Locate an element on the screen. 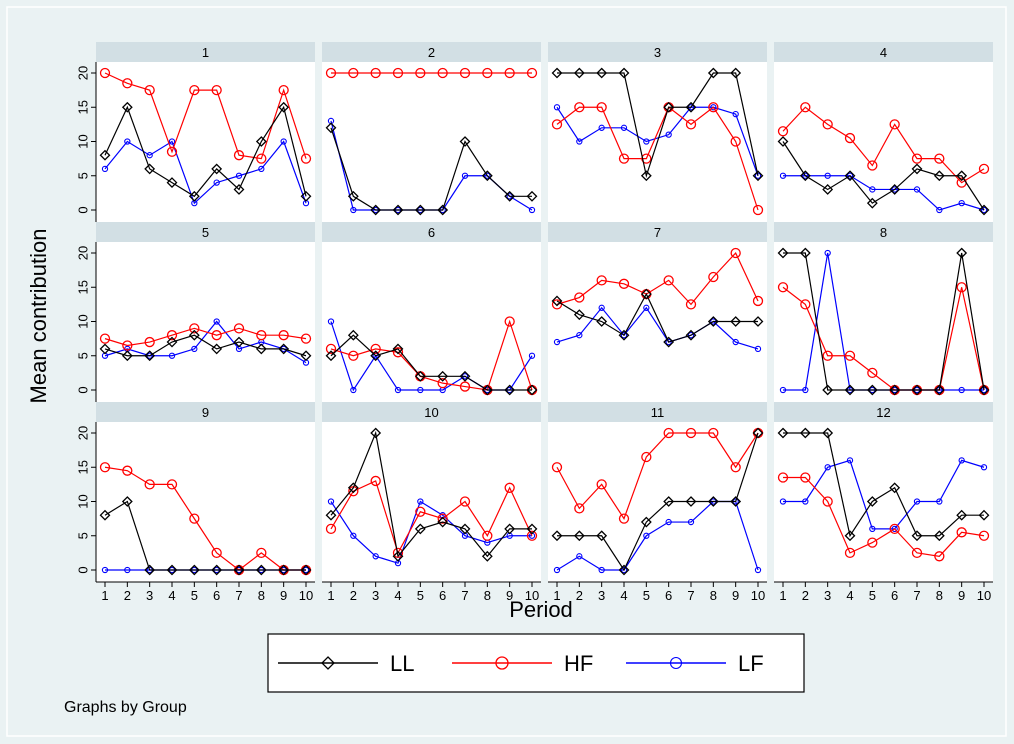 This screenshot has height=744, width=1014. x-tick-label: 2 is located at coordinates (805, 595).